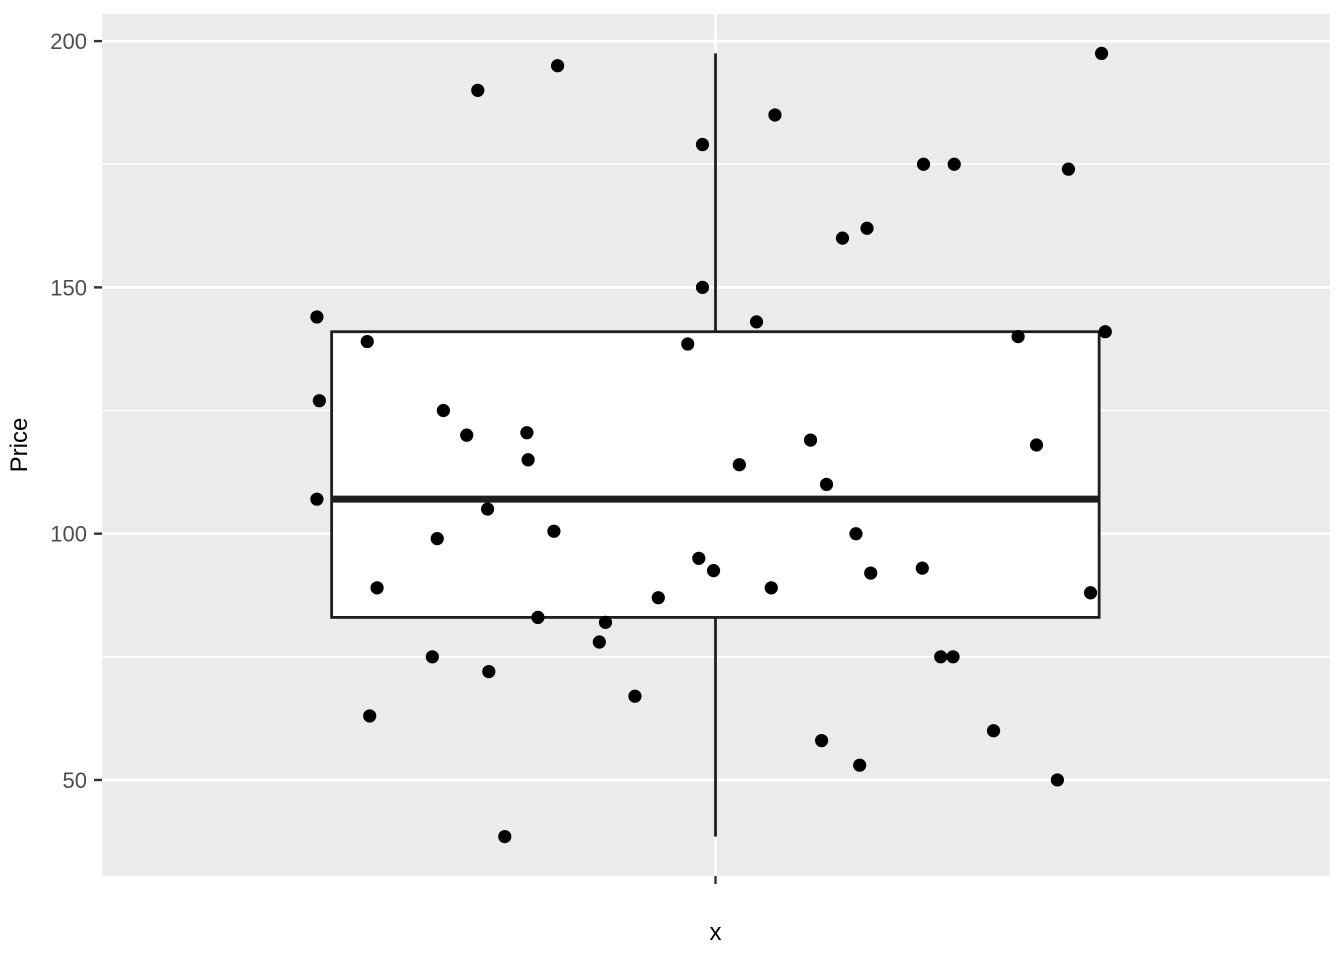 The width and height of the screenshot is (1344, 960). Describe the element at coordinates (68, 41) in the screenshot. I see `y-tick-label: 200` at that location.